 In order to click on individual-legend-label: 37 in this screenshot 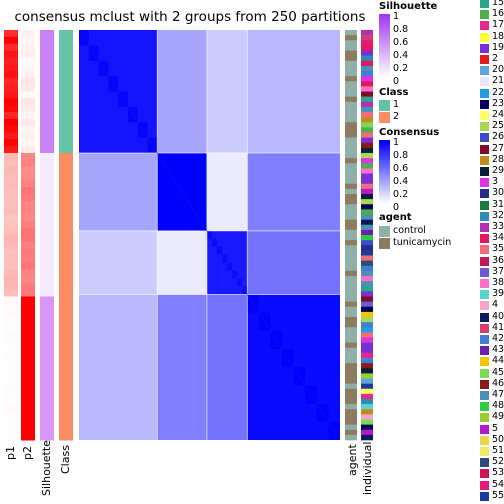, I will do `click(498, 271)`.